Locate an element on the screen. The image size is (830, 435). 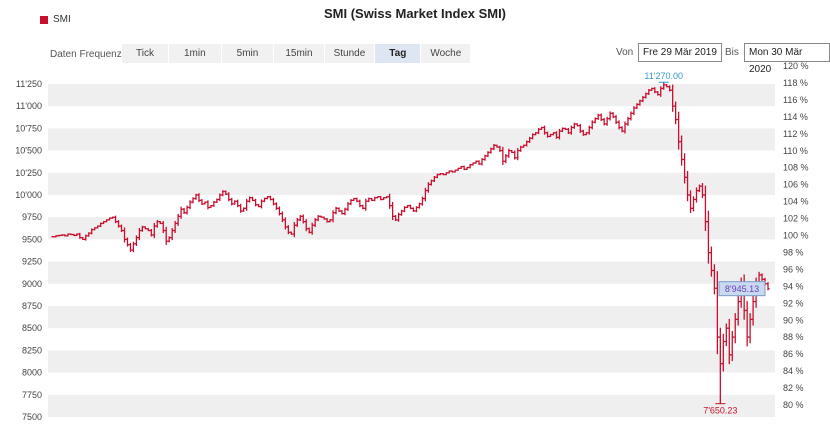
y2-tick-label: 120 % is located at coordinates (796, 66).